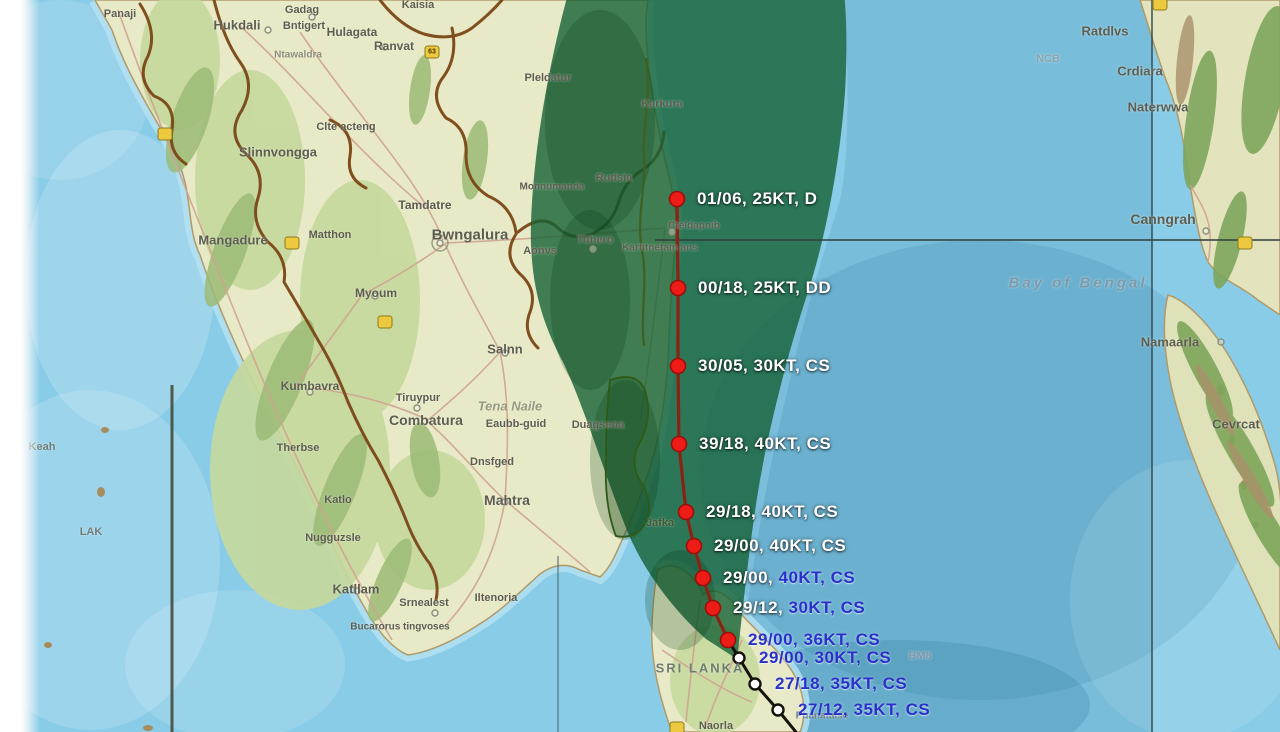 This screenshot has height=732, width=1280. What do you see at coordinates (630, 330) in the screenshot?
I see `cone-inner-shading` at bounding box center [630, 330].